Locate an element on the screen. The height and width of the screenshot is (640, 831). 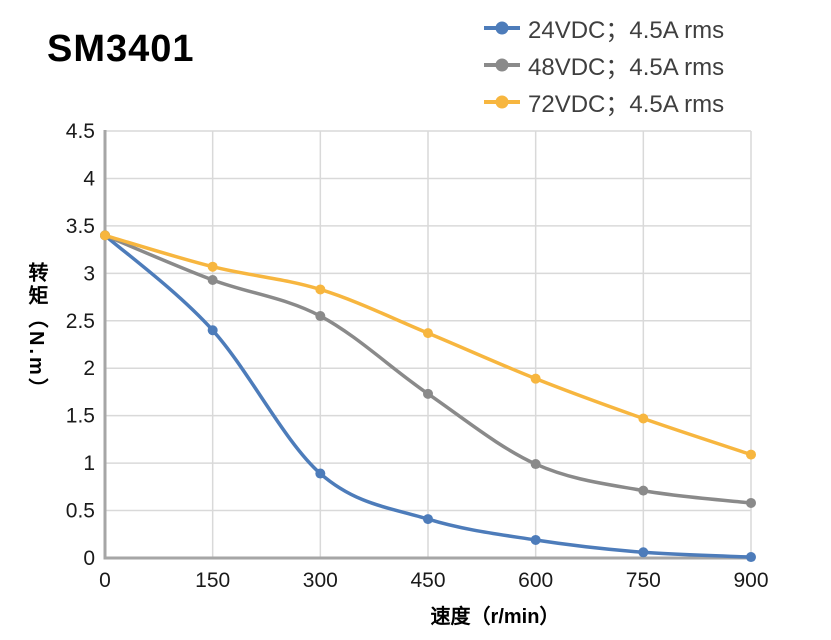
chart-title: SM3401 is located at coordinates (121, 49).